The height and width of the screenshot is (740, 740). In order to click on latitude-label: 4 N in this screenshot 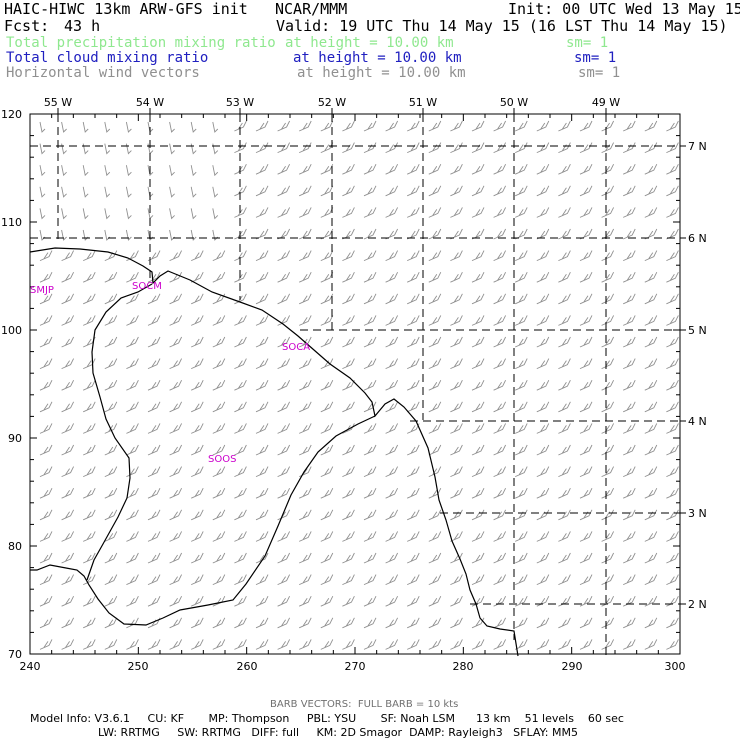, I will do `click(697, 421)`.